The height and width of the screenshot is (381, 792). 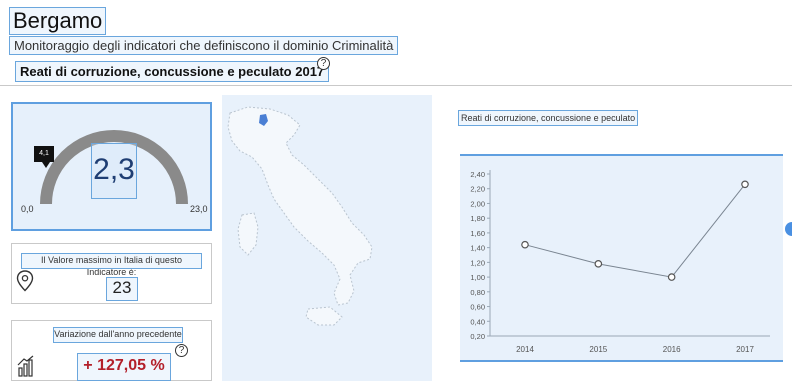 I want to click on page-title: Bergamo, so click(x=57, y=21).